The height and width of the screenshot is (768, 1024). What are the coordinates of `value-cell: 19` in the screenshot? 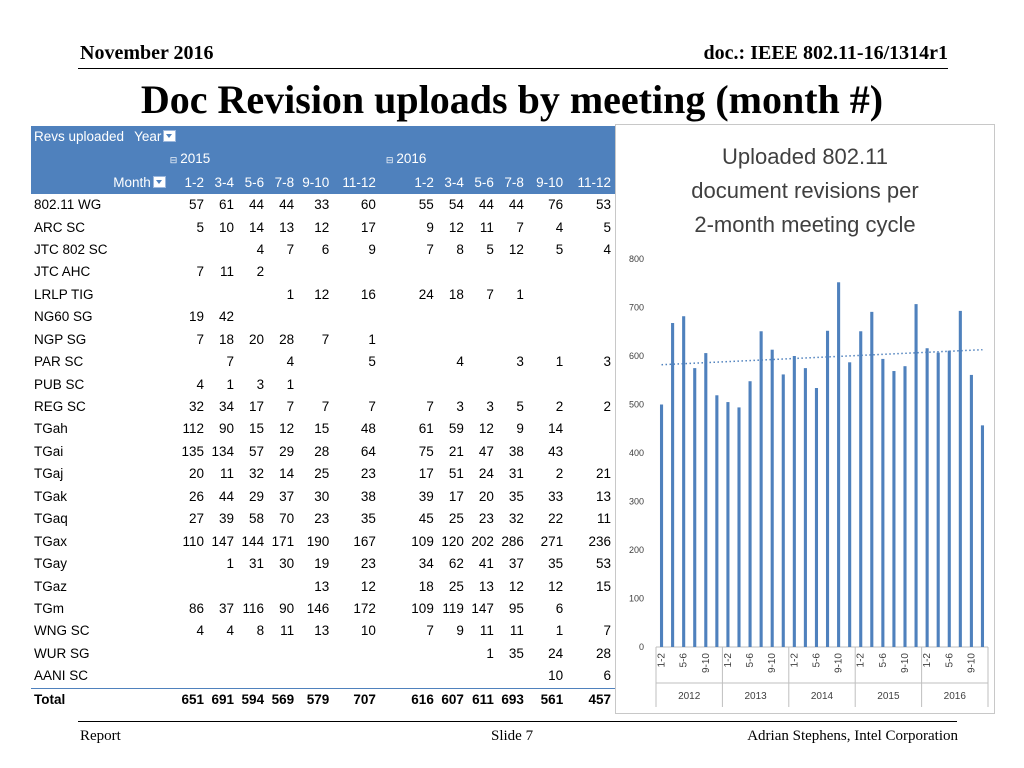 It's located at (322, 564).